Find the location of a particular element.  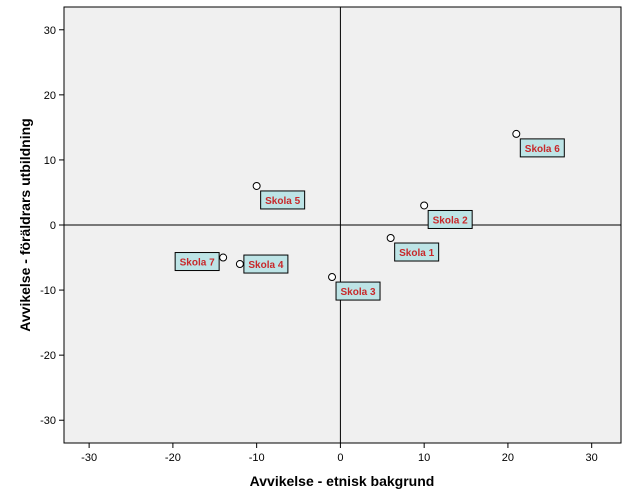

x-tick-label: 10 is located at coordinates (424, 458).